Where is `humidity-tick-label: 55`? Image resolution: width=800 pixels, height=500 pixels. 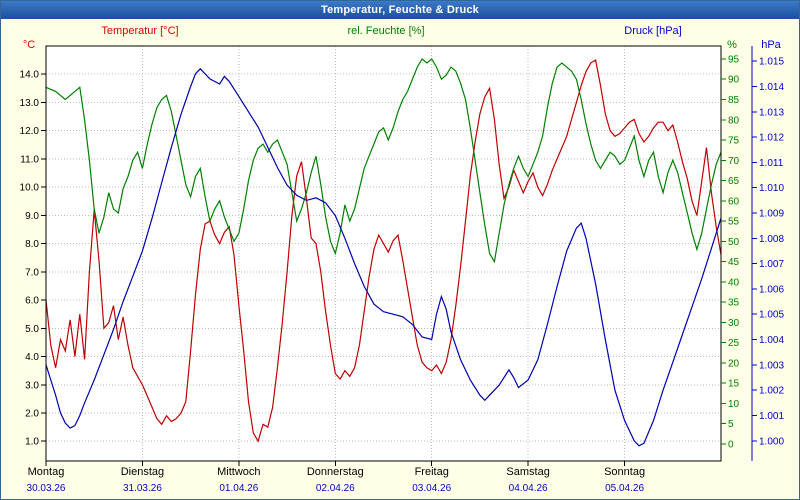
humidity-tick-label: 55 is located at coordinates (734, 222).